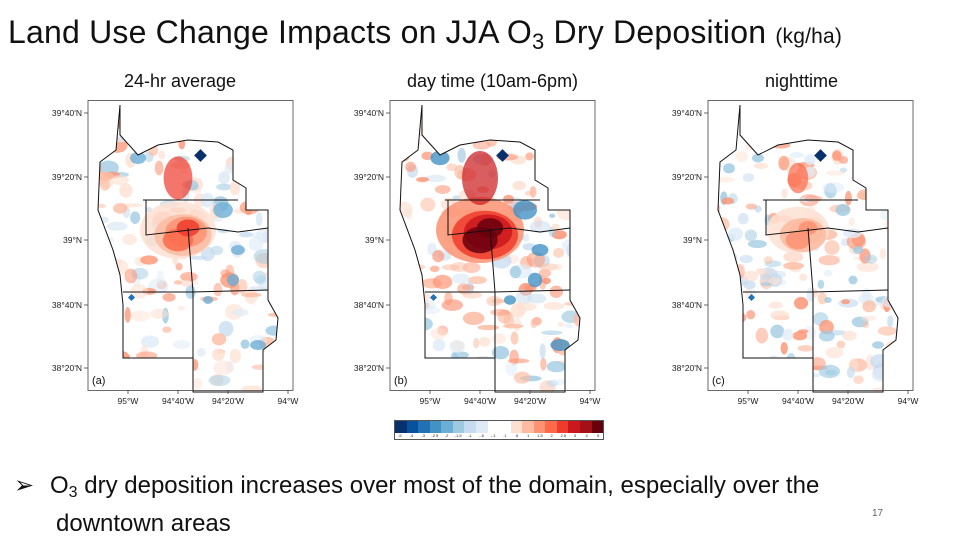 This screenshot has height=540, width=960. Describe the element at coordinates (400, 435) in the screenshot. I see `colorbar-tick-label: -5` at that location.